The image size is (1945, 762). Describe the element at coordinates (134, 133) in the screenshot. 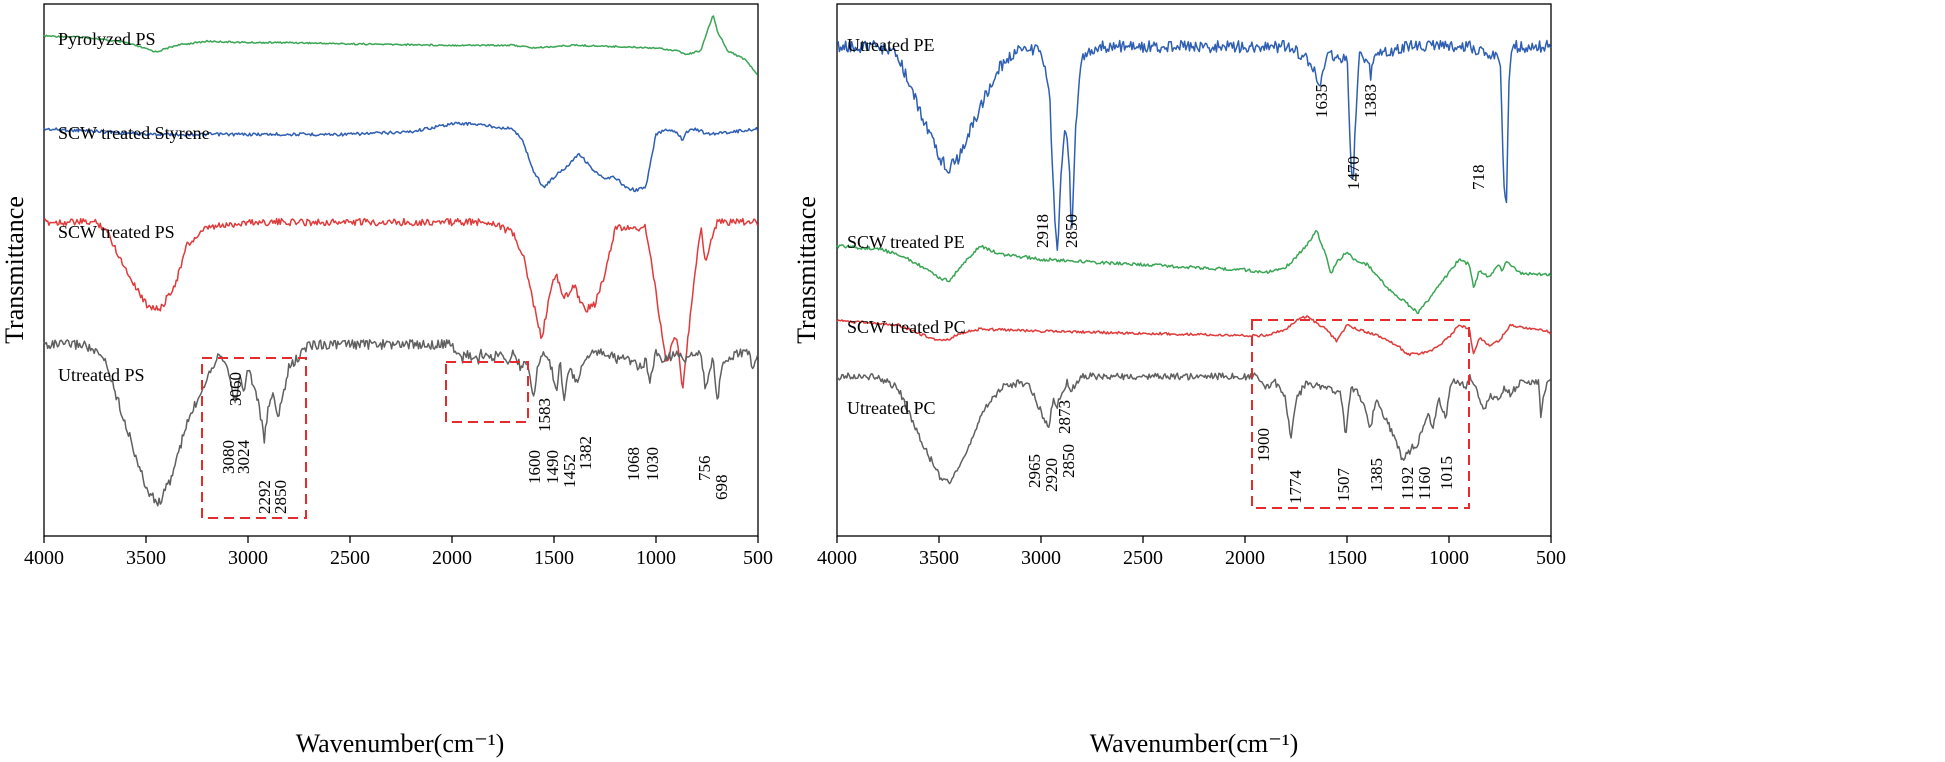

I see `series-label-scw-styrene: SCW treated Styrene` at that location.